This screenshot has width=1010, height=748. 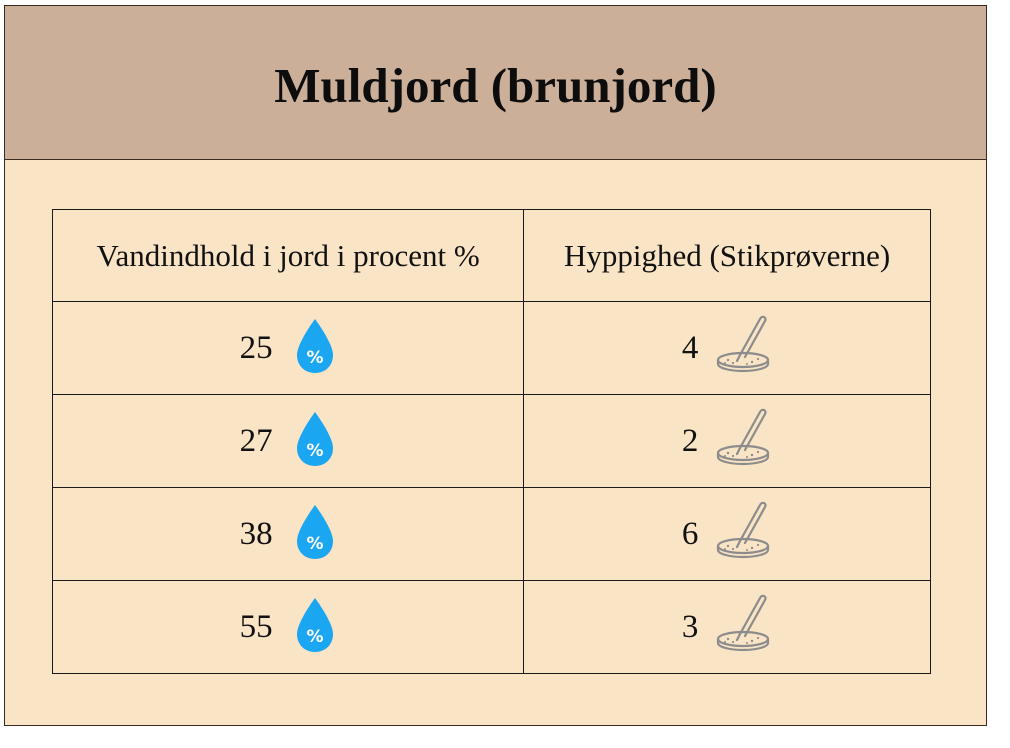 What do you see at coordinates (256, 626) in the screenshot?
I see `water-percent-value: 55` at bounding box center [256, 626].